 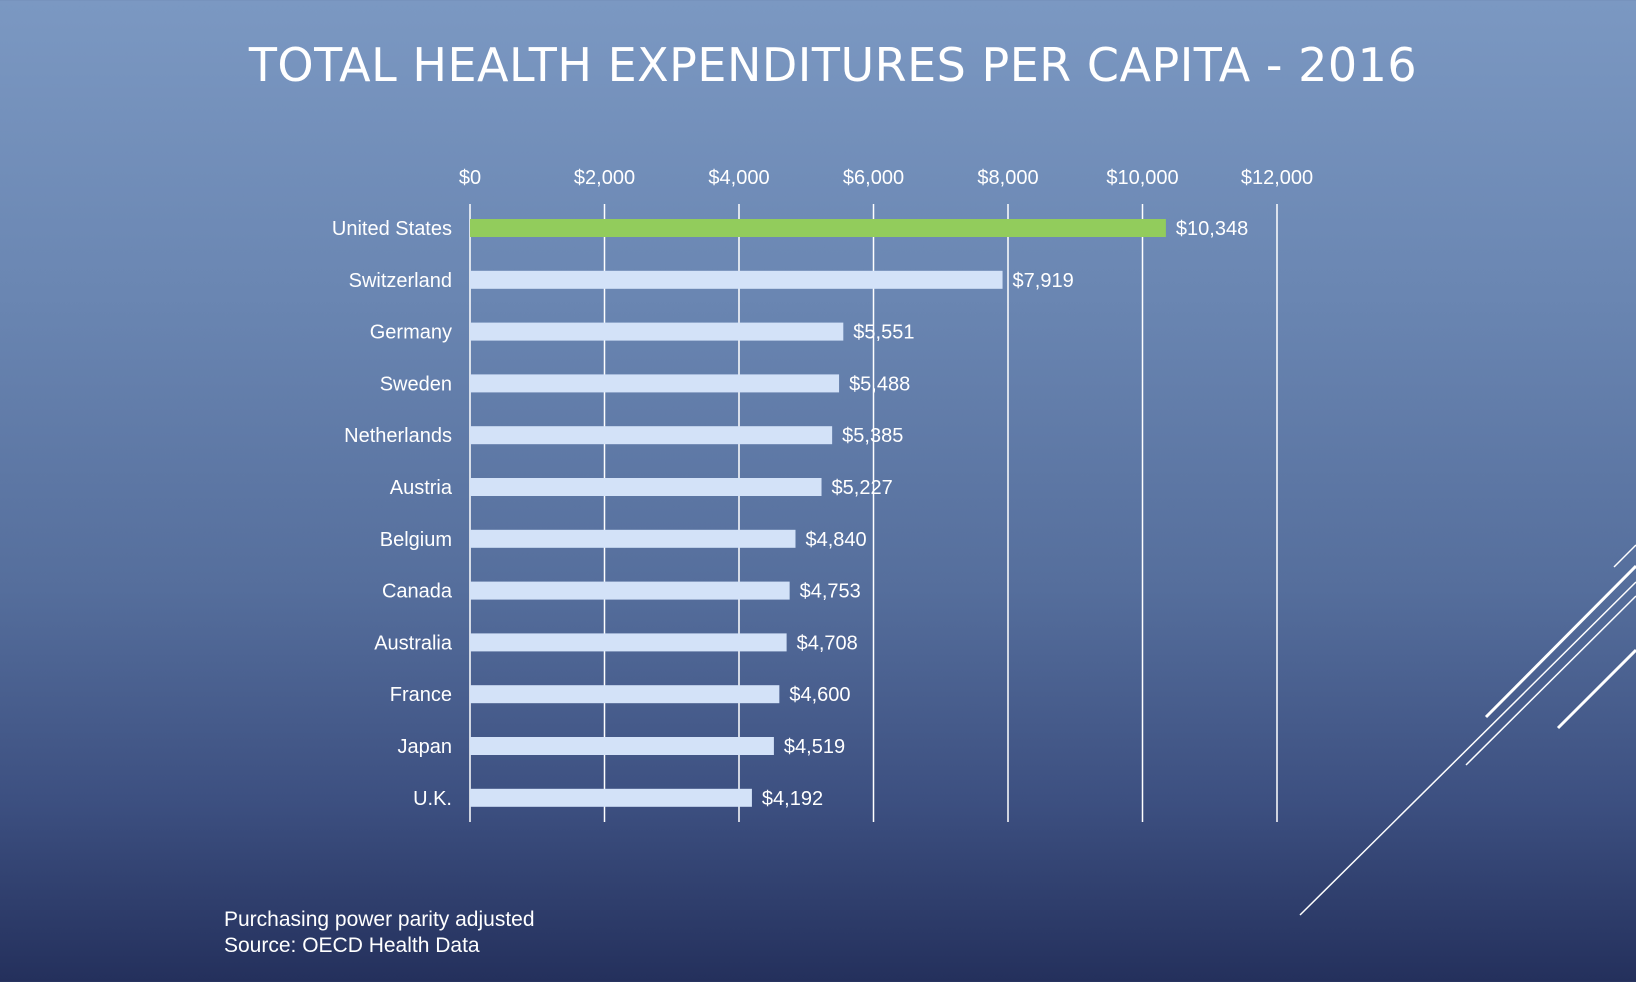 What do you see at coordinates (862, 488) in the screenshot?
I see `data-label: $5,227` at bounding box center [862, 488].